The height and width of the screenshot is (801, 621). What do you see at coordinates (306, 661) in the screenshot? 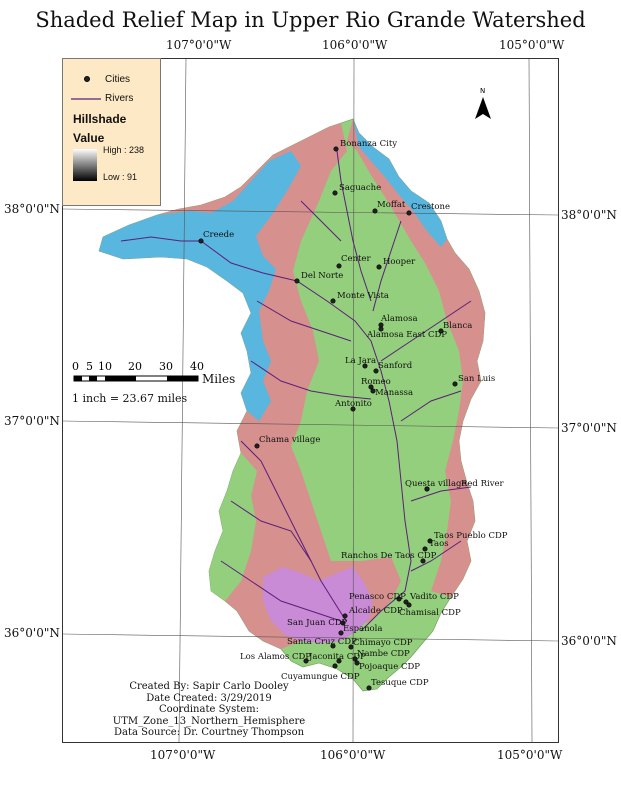
I see `city-marker-los-alamos-cdp` at bounding box center [306, 661].